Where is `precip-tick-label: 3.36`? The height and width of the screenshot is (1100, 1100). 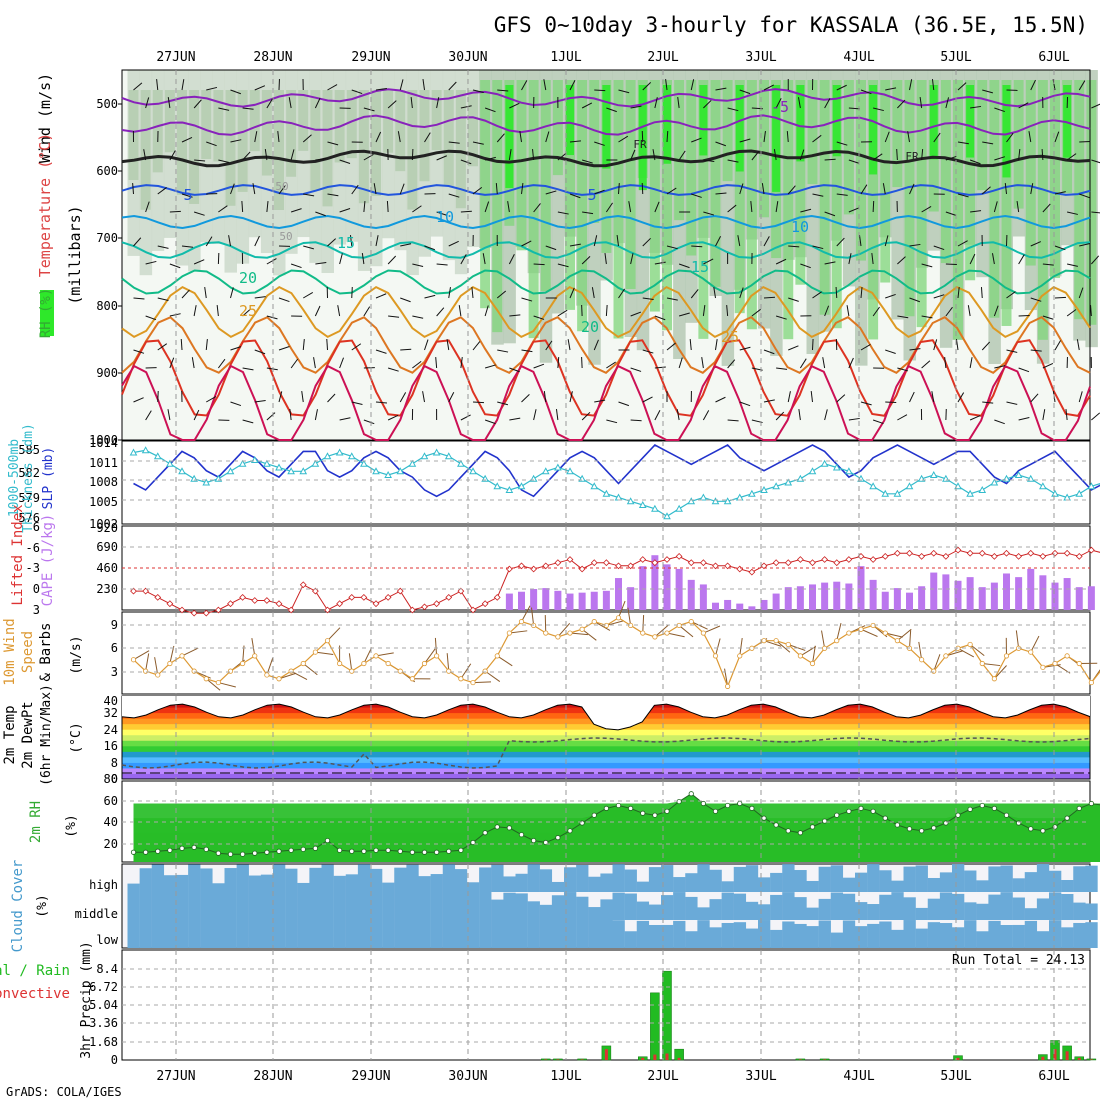
precip-tick-label: 3.36 is located at coordinates (103, 1023).